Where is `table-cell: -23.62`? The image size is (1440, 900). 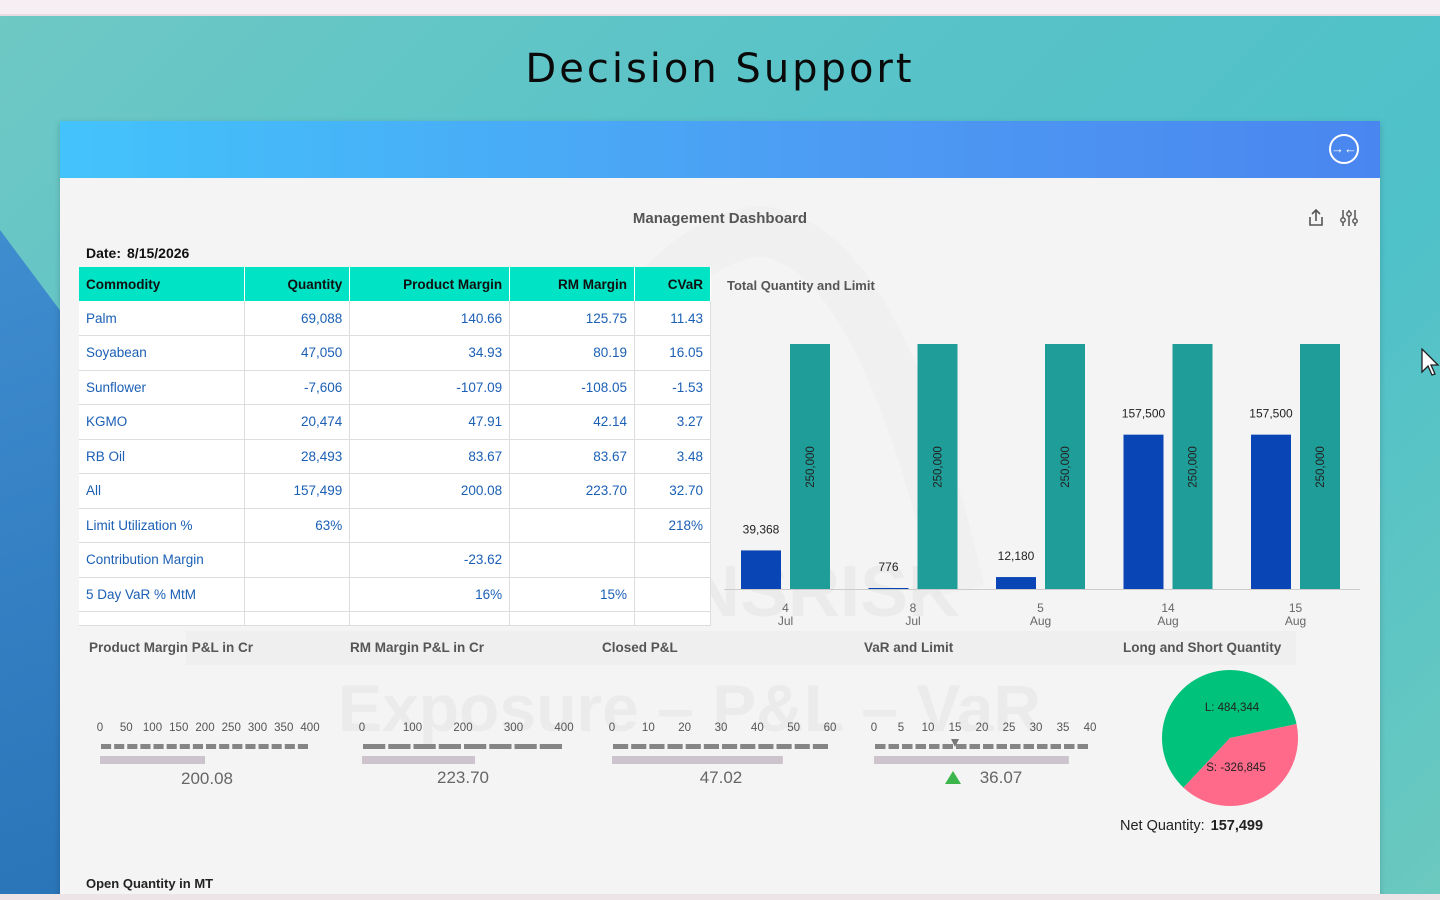
table-cell: -23.62 is located at coordinates (430, 560).